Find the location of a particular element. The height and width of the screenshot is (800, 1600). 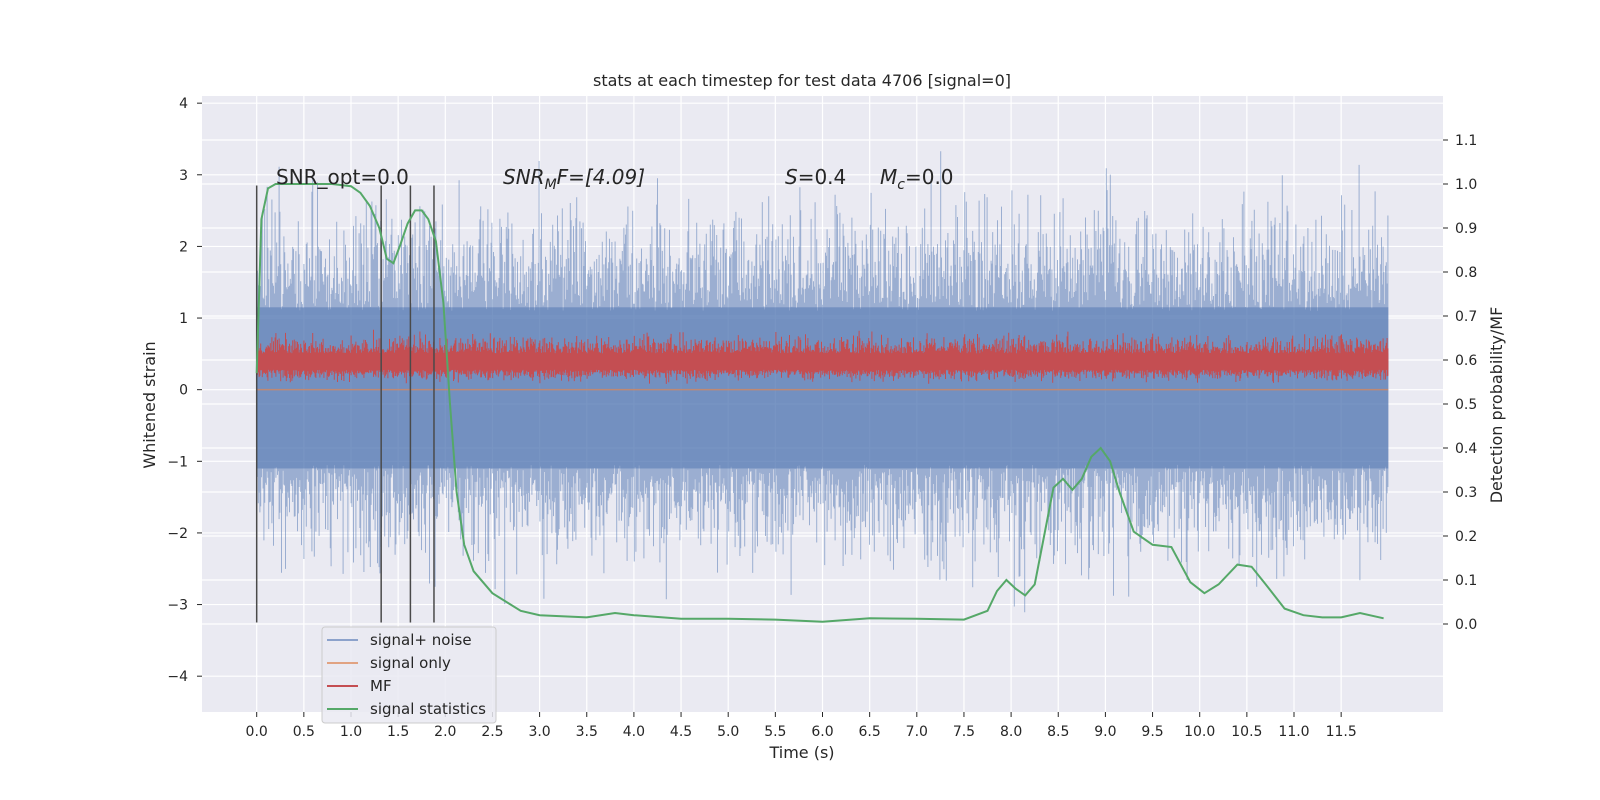

x-tick-label: 10.5 is located at coordinates (1246, 732).